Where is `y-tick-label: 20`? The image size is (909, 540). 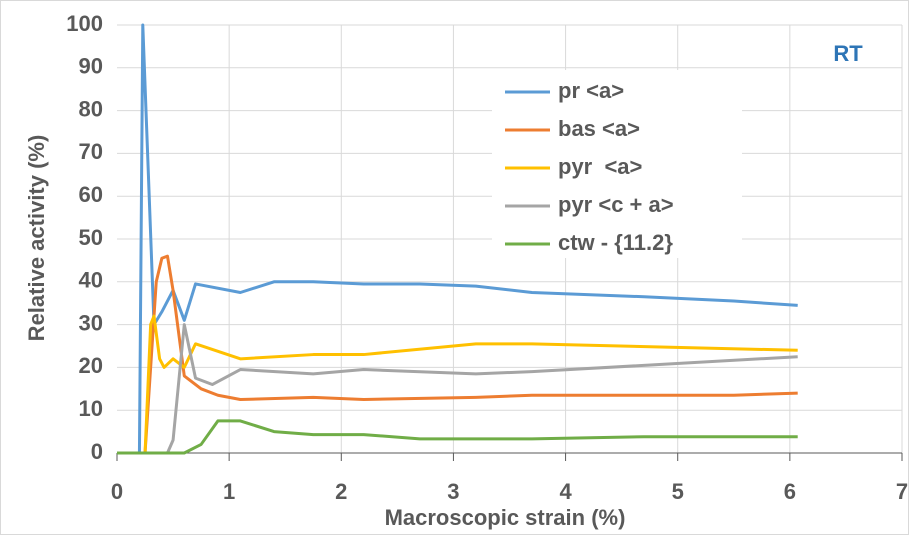
y-tick-label: 20 is located at coordinates (91, 365).